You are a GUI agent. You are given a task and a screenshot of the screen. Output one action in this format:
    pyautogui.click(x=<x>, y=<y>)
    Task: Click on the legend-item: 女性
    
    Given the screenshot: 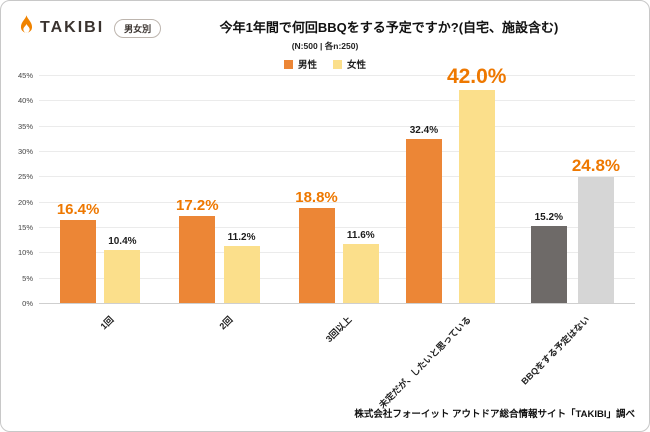 What is the action you would take?
    pyautogui.click(x=349, y=64)
    